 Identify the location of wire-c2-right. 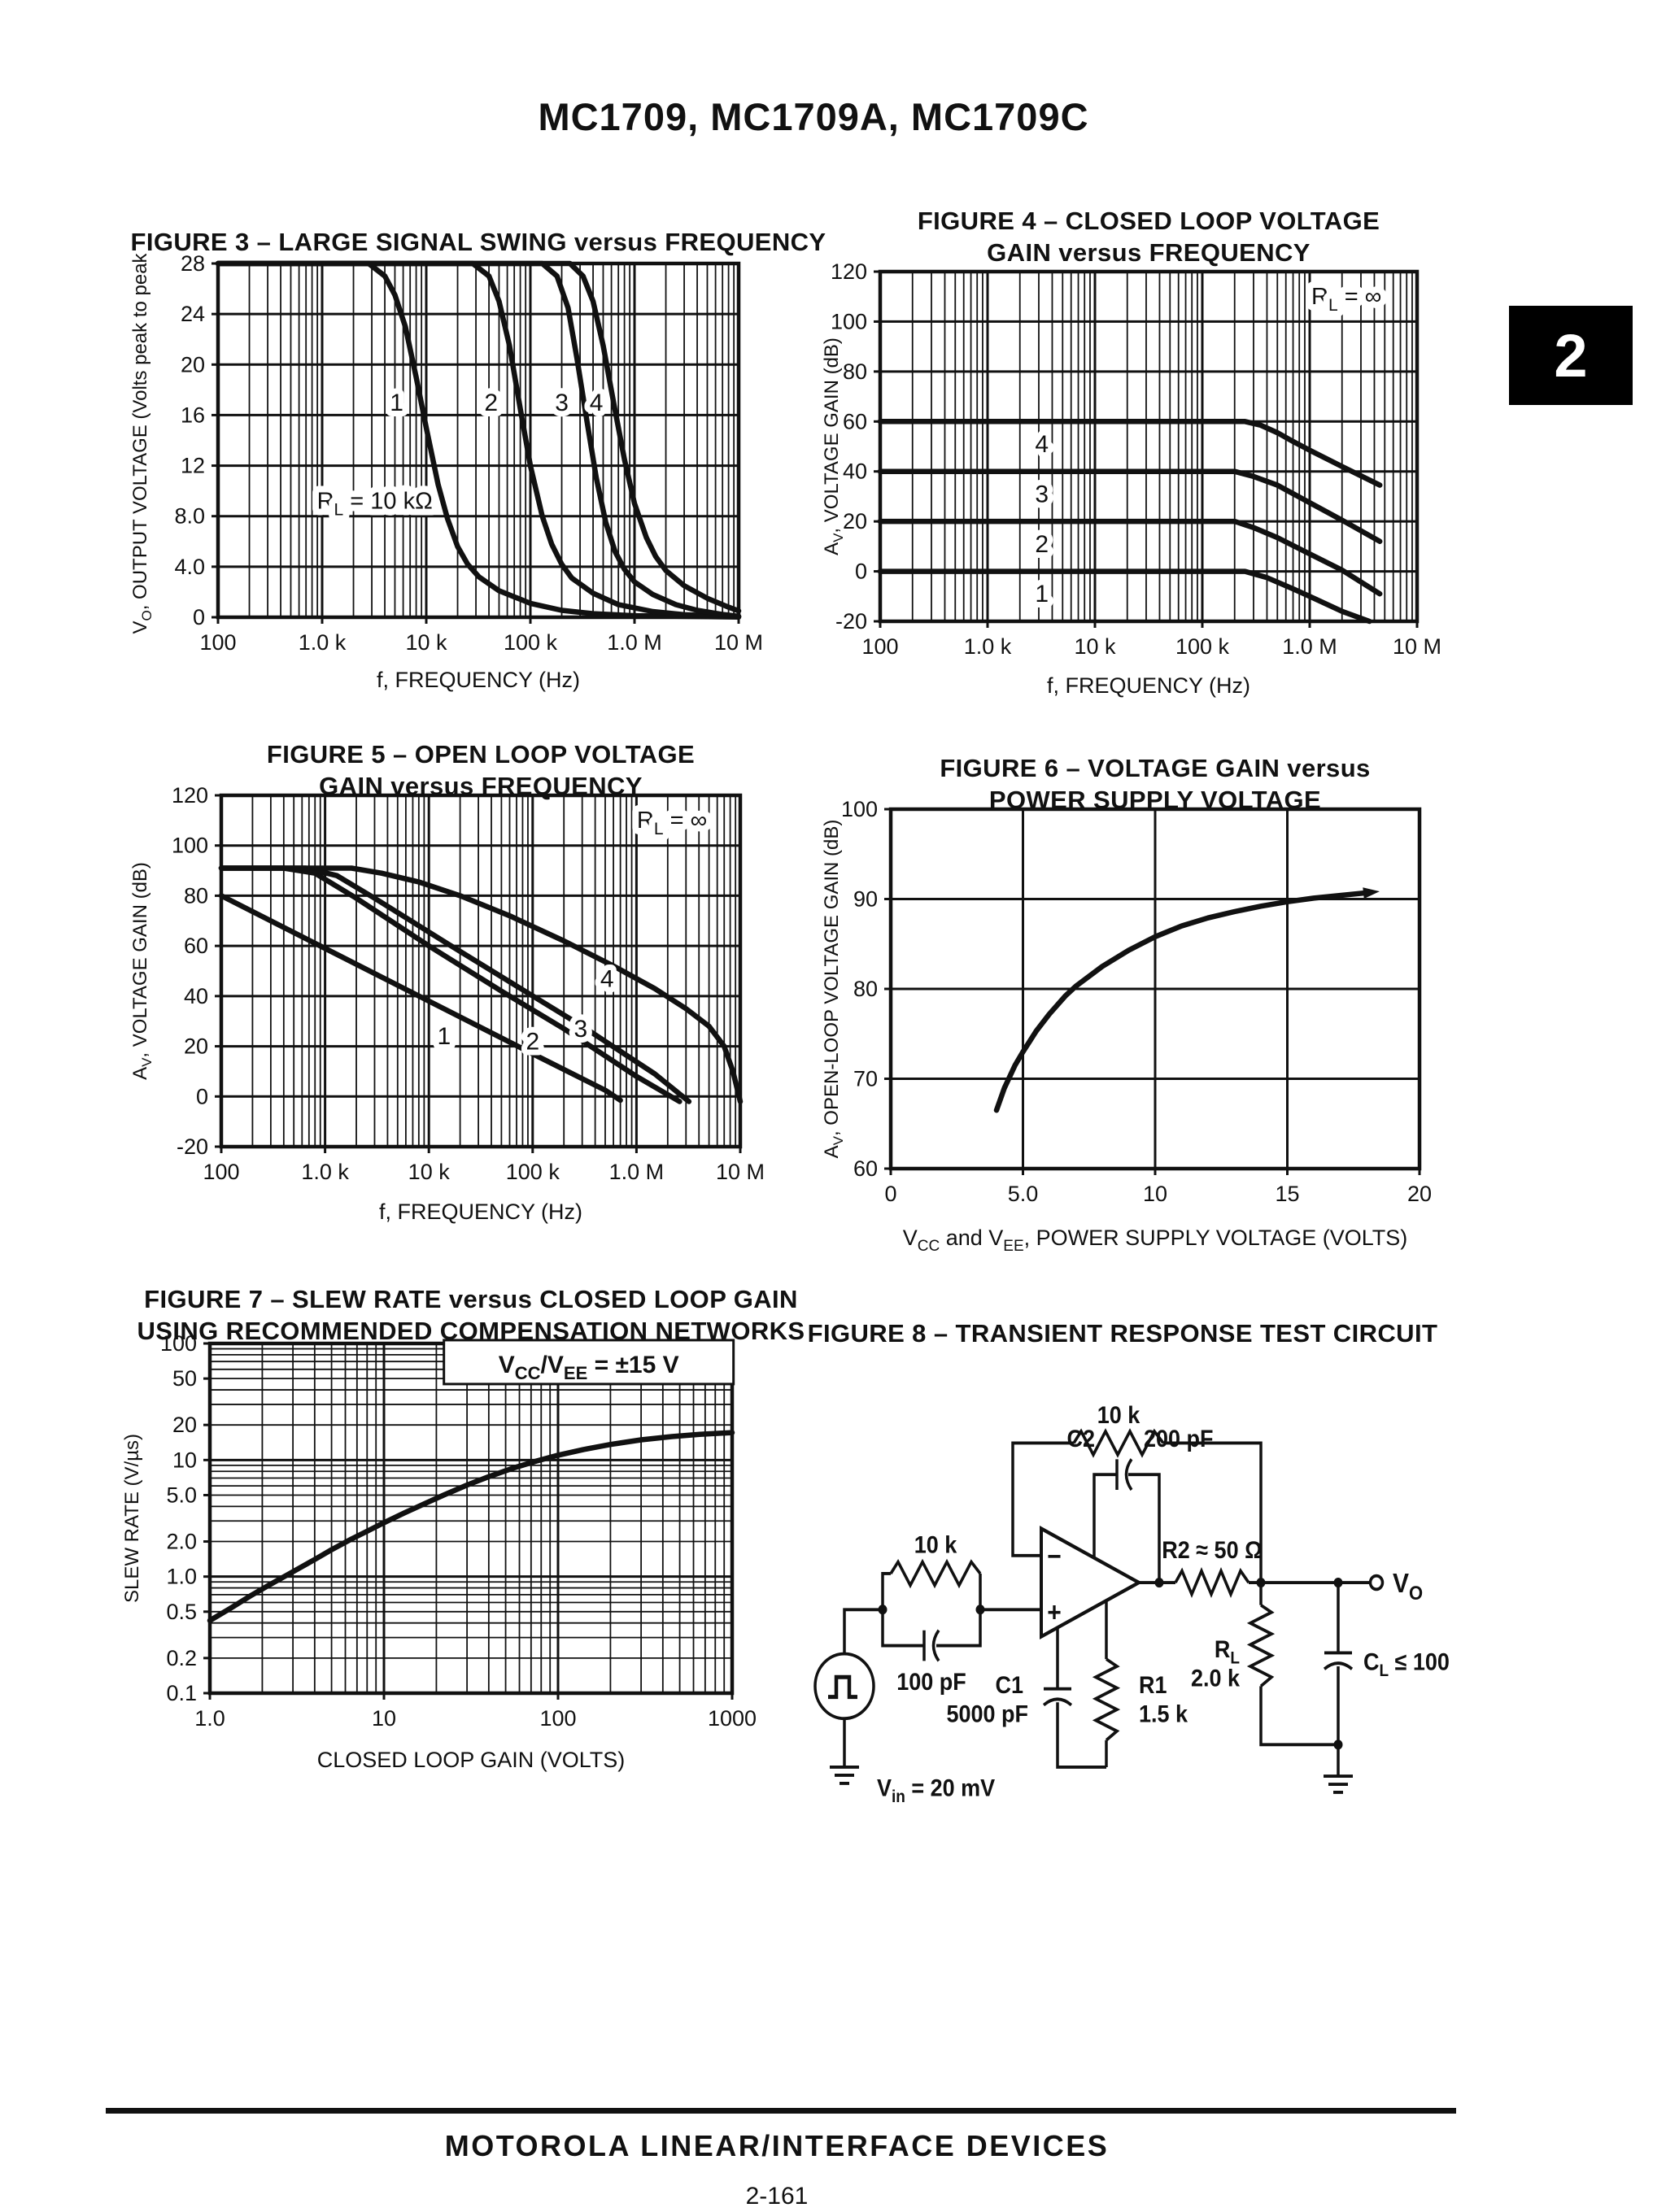
(1144, 1528).